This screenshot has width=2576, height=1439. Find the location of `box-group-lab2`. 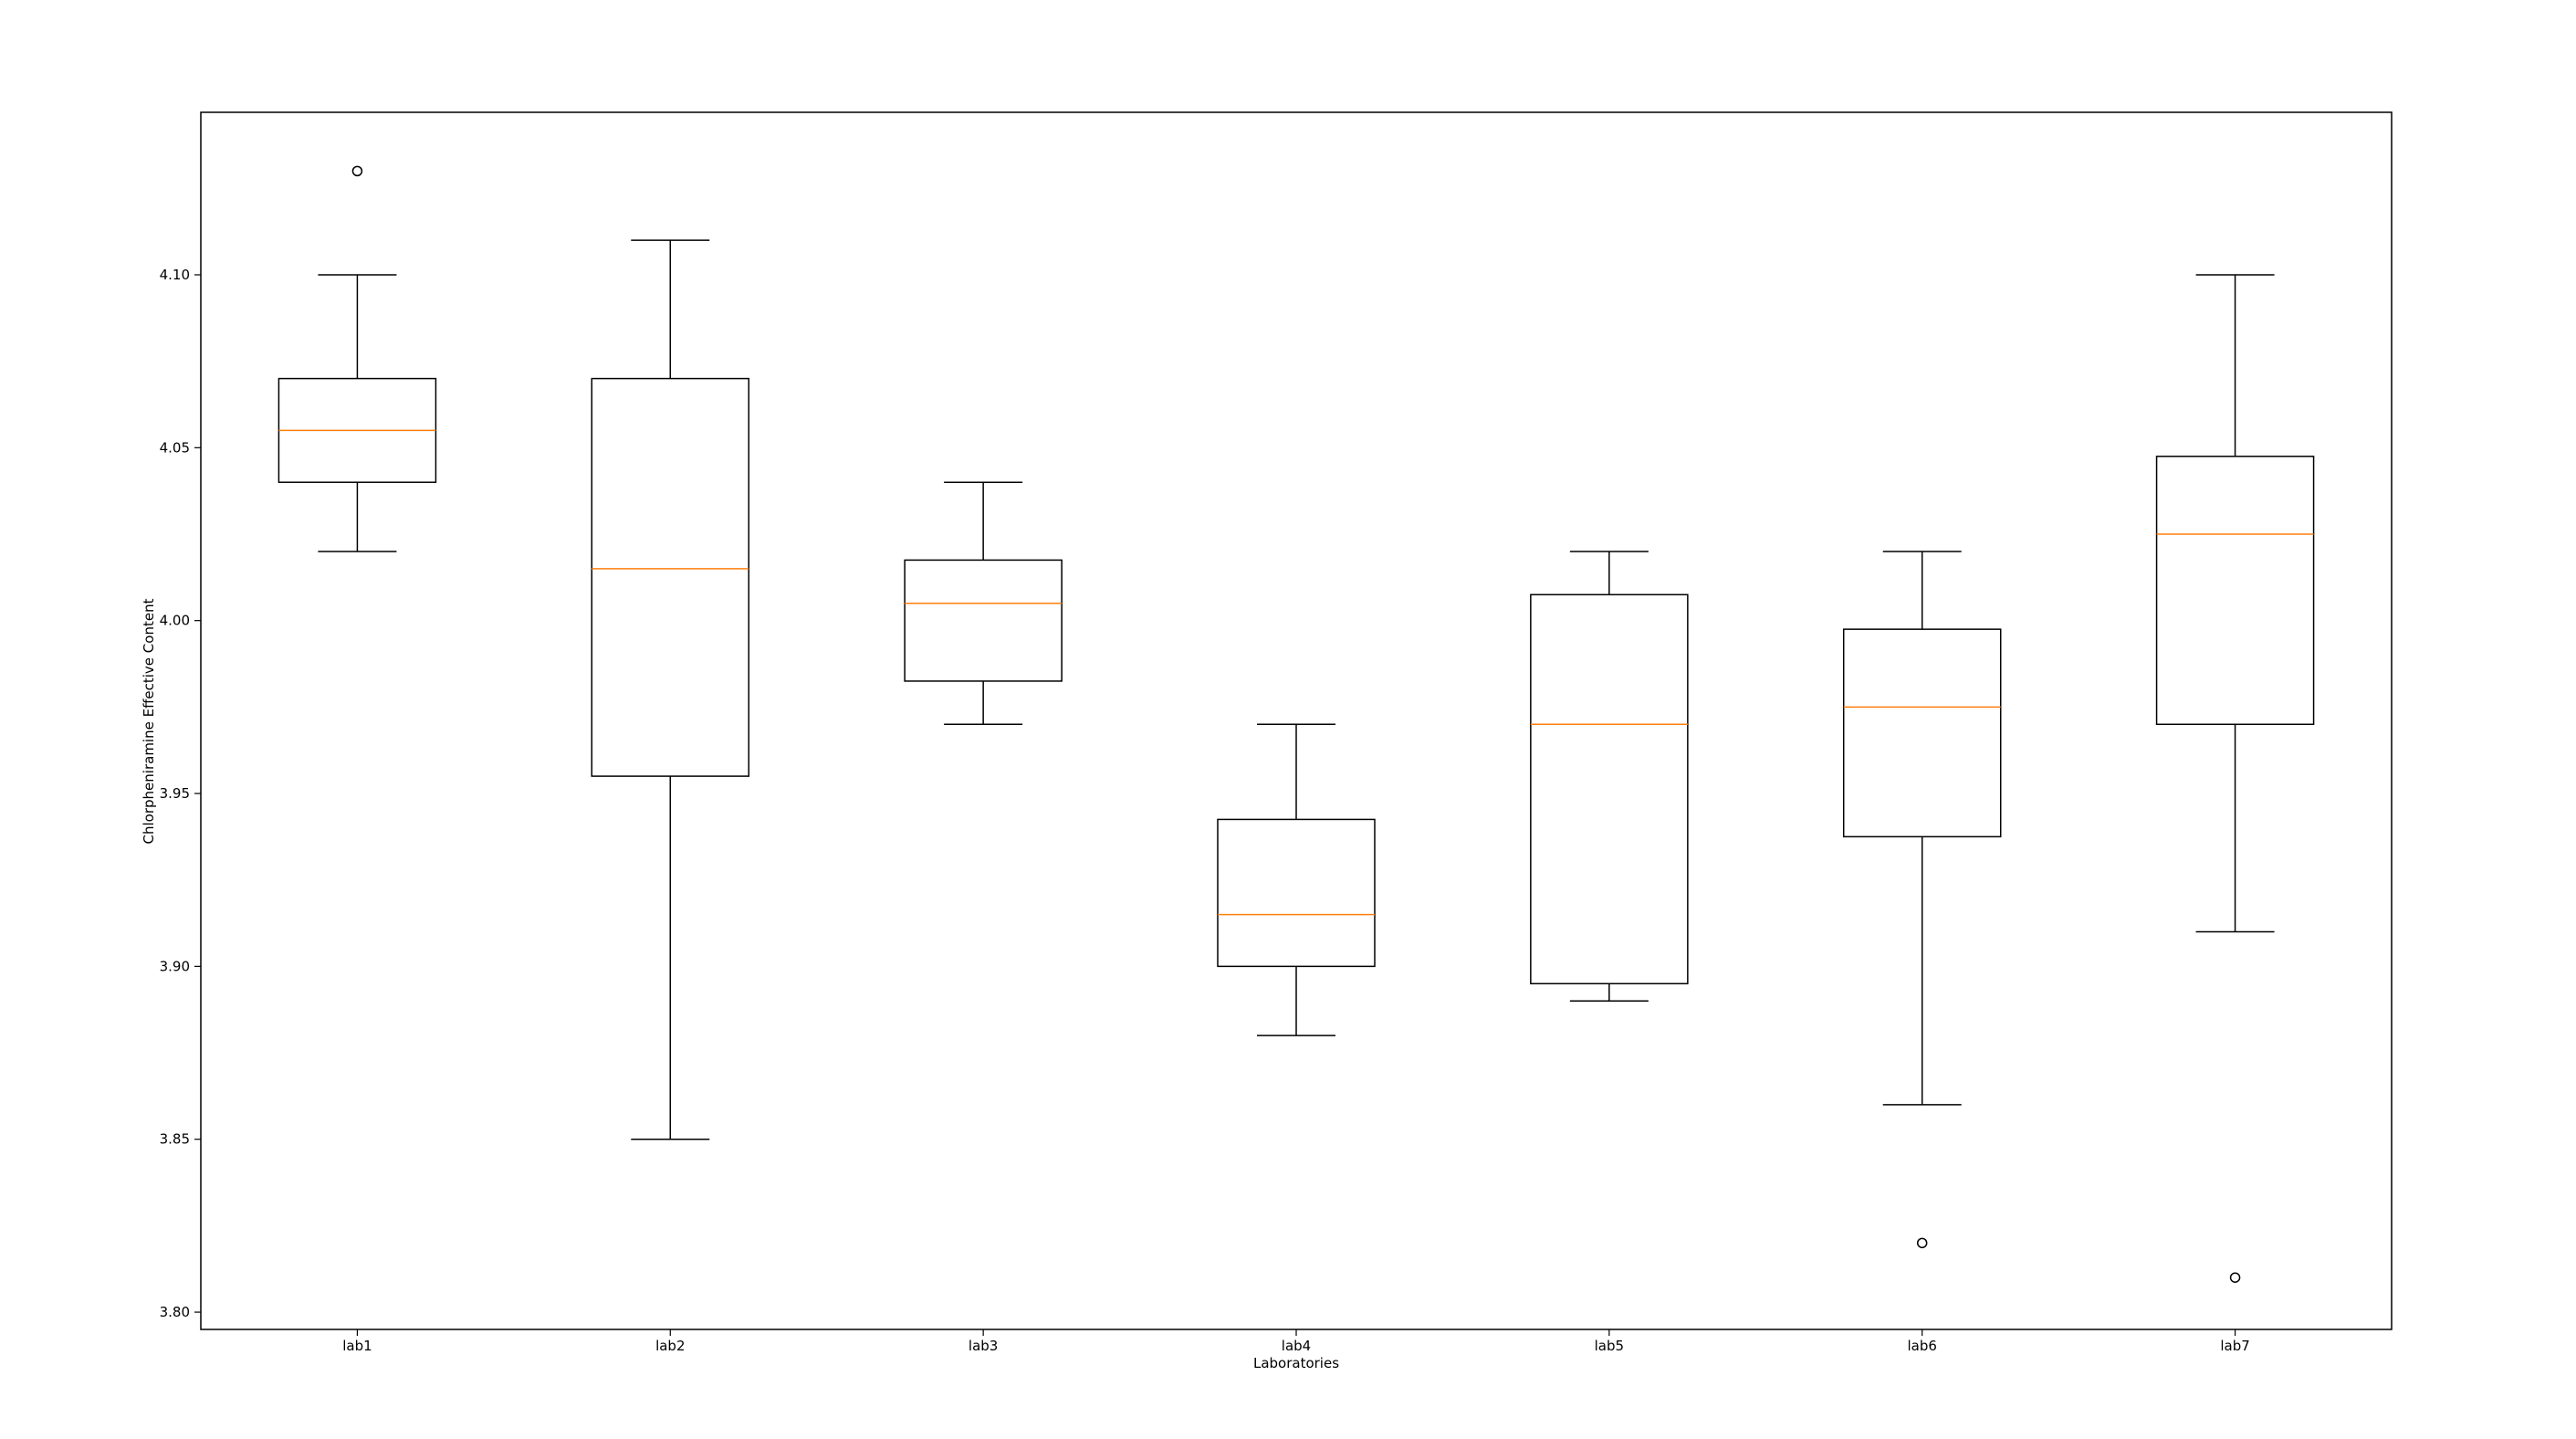

box-group-lab2 is located at coordinates (671, 689).